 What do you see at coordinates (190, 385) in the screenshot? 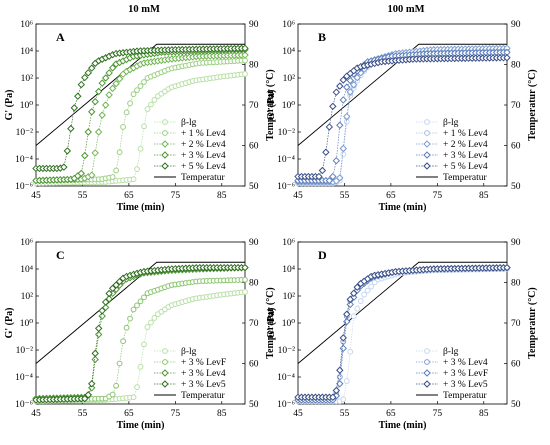
I see `legend-item: + 3 % Lev5` at bounding box center [190, 385].